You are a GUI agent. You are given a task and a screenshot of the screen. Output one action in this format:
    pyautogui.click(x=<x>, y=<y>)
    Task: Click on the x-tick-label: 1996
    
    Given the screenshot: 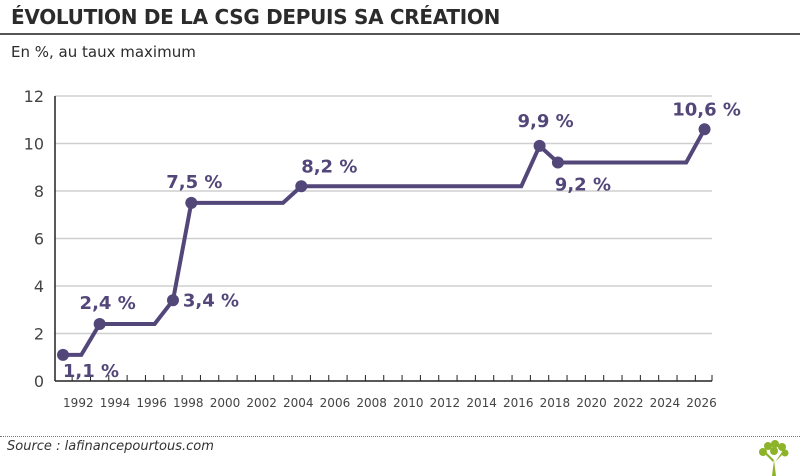 What is the action you would take?
    pyautogui.click(x=151, y=403)
    